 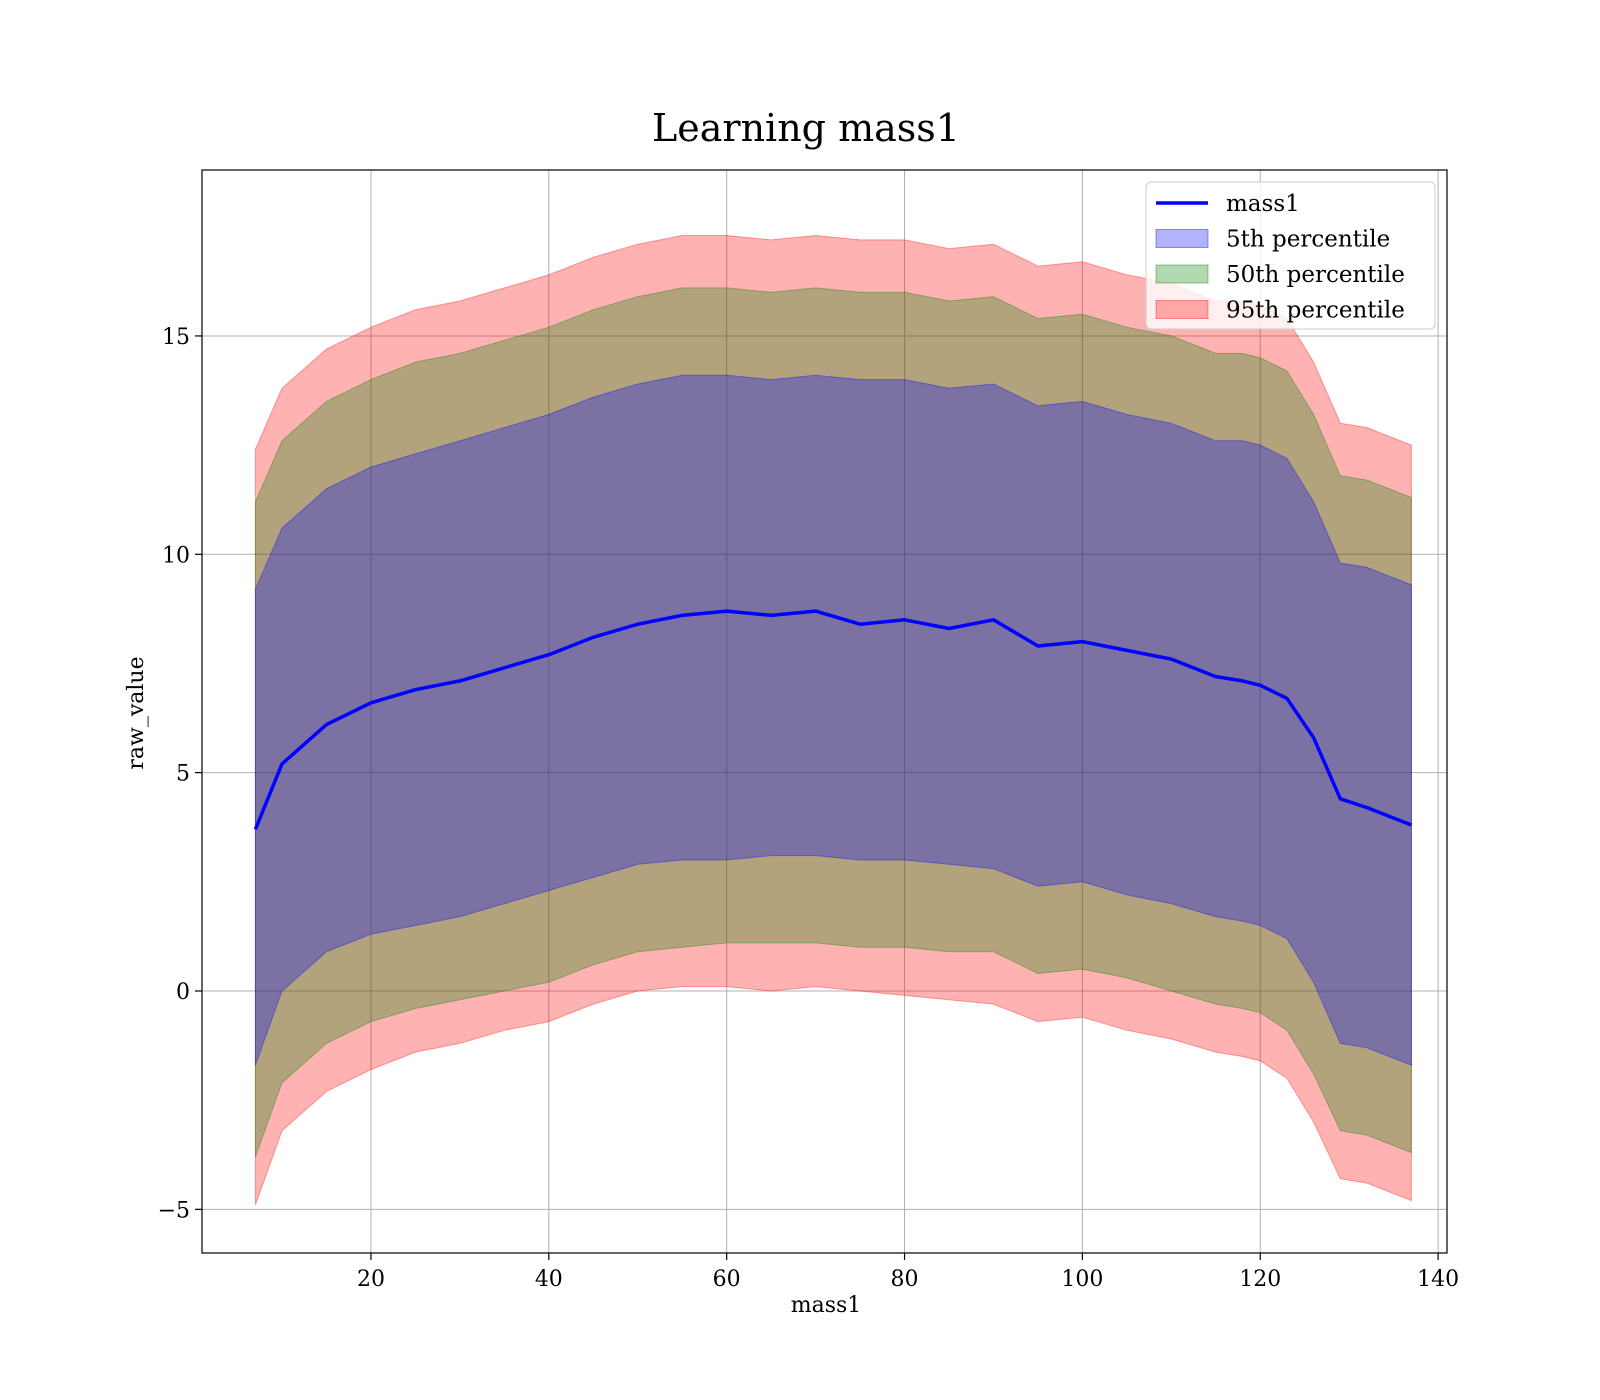 What do you see at coordinates (176, 555) in the screenshot?
I see `y-tick-label: 10` at bounding box center [176, 555].